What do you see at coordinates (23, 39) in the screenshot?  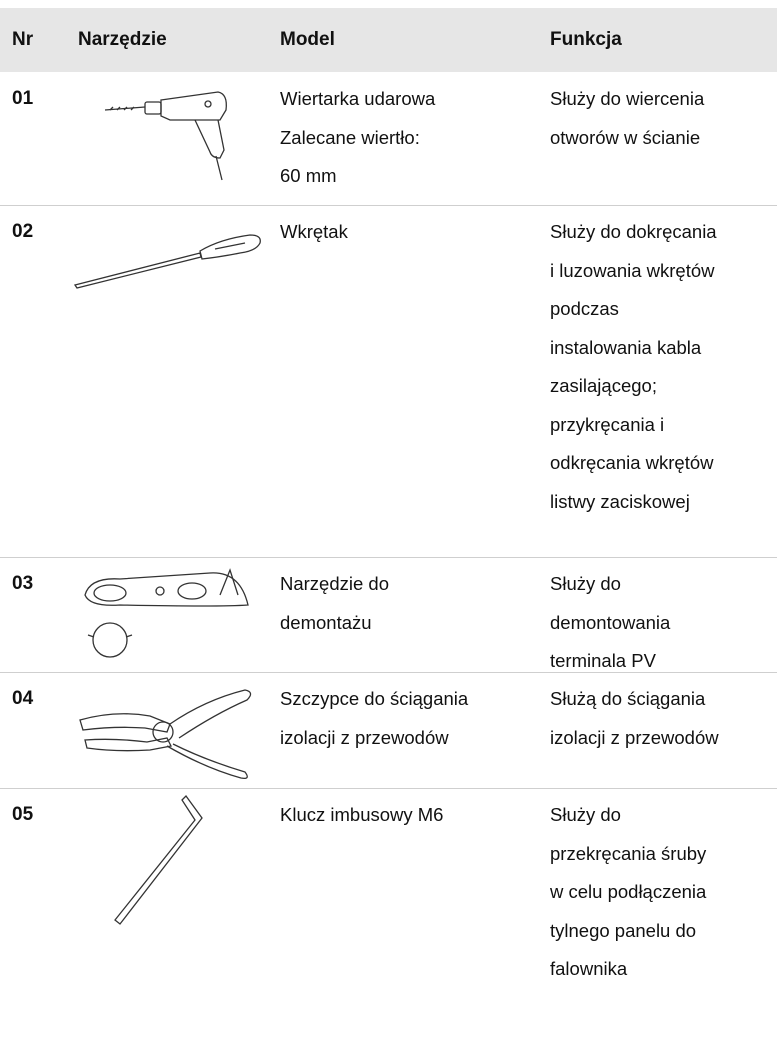 I see `header-cell: Nr` at bounding box center [23, 39].